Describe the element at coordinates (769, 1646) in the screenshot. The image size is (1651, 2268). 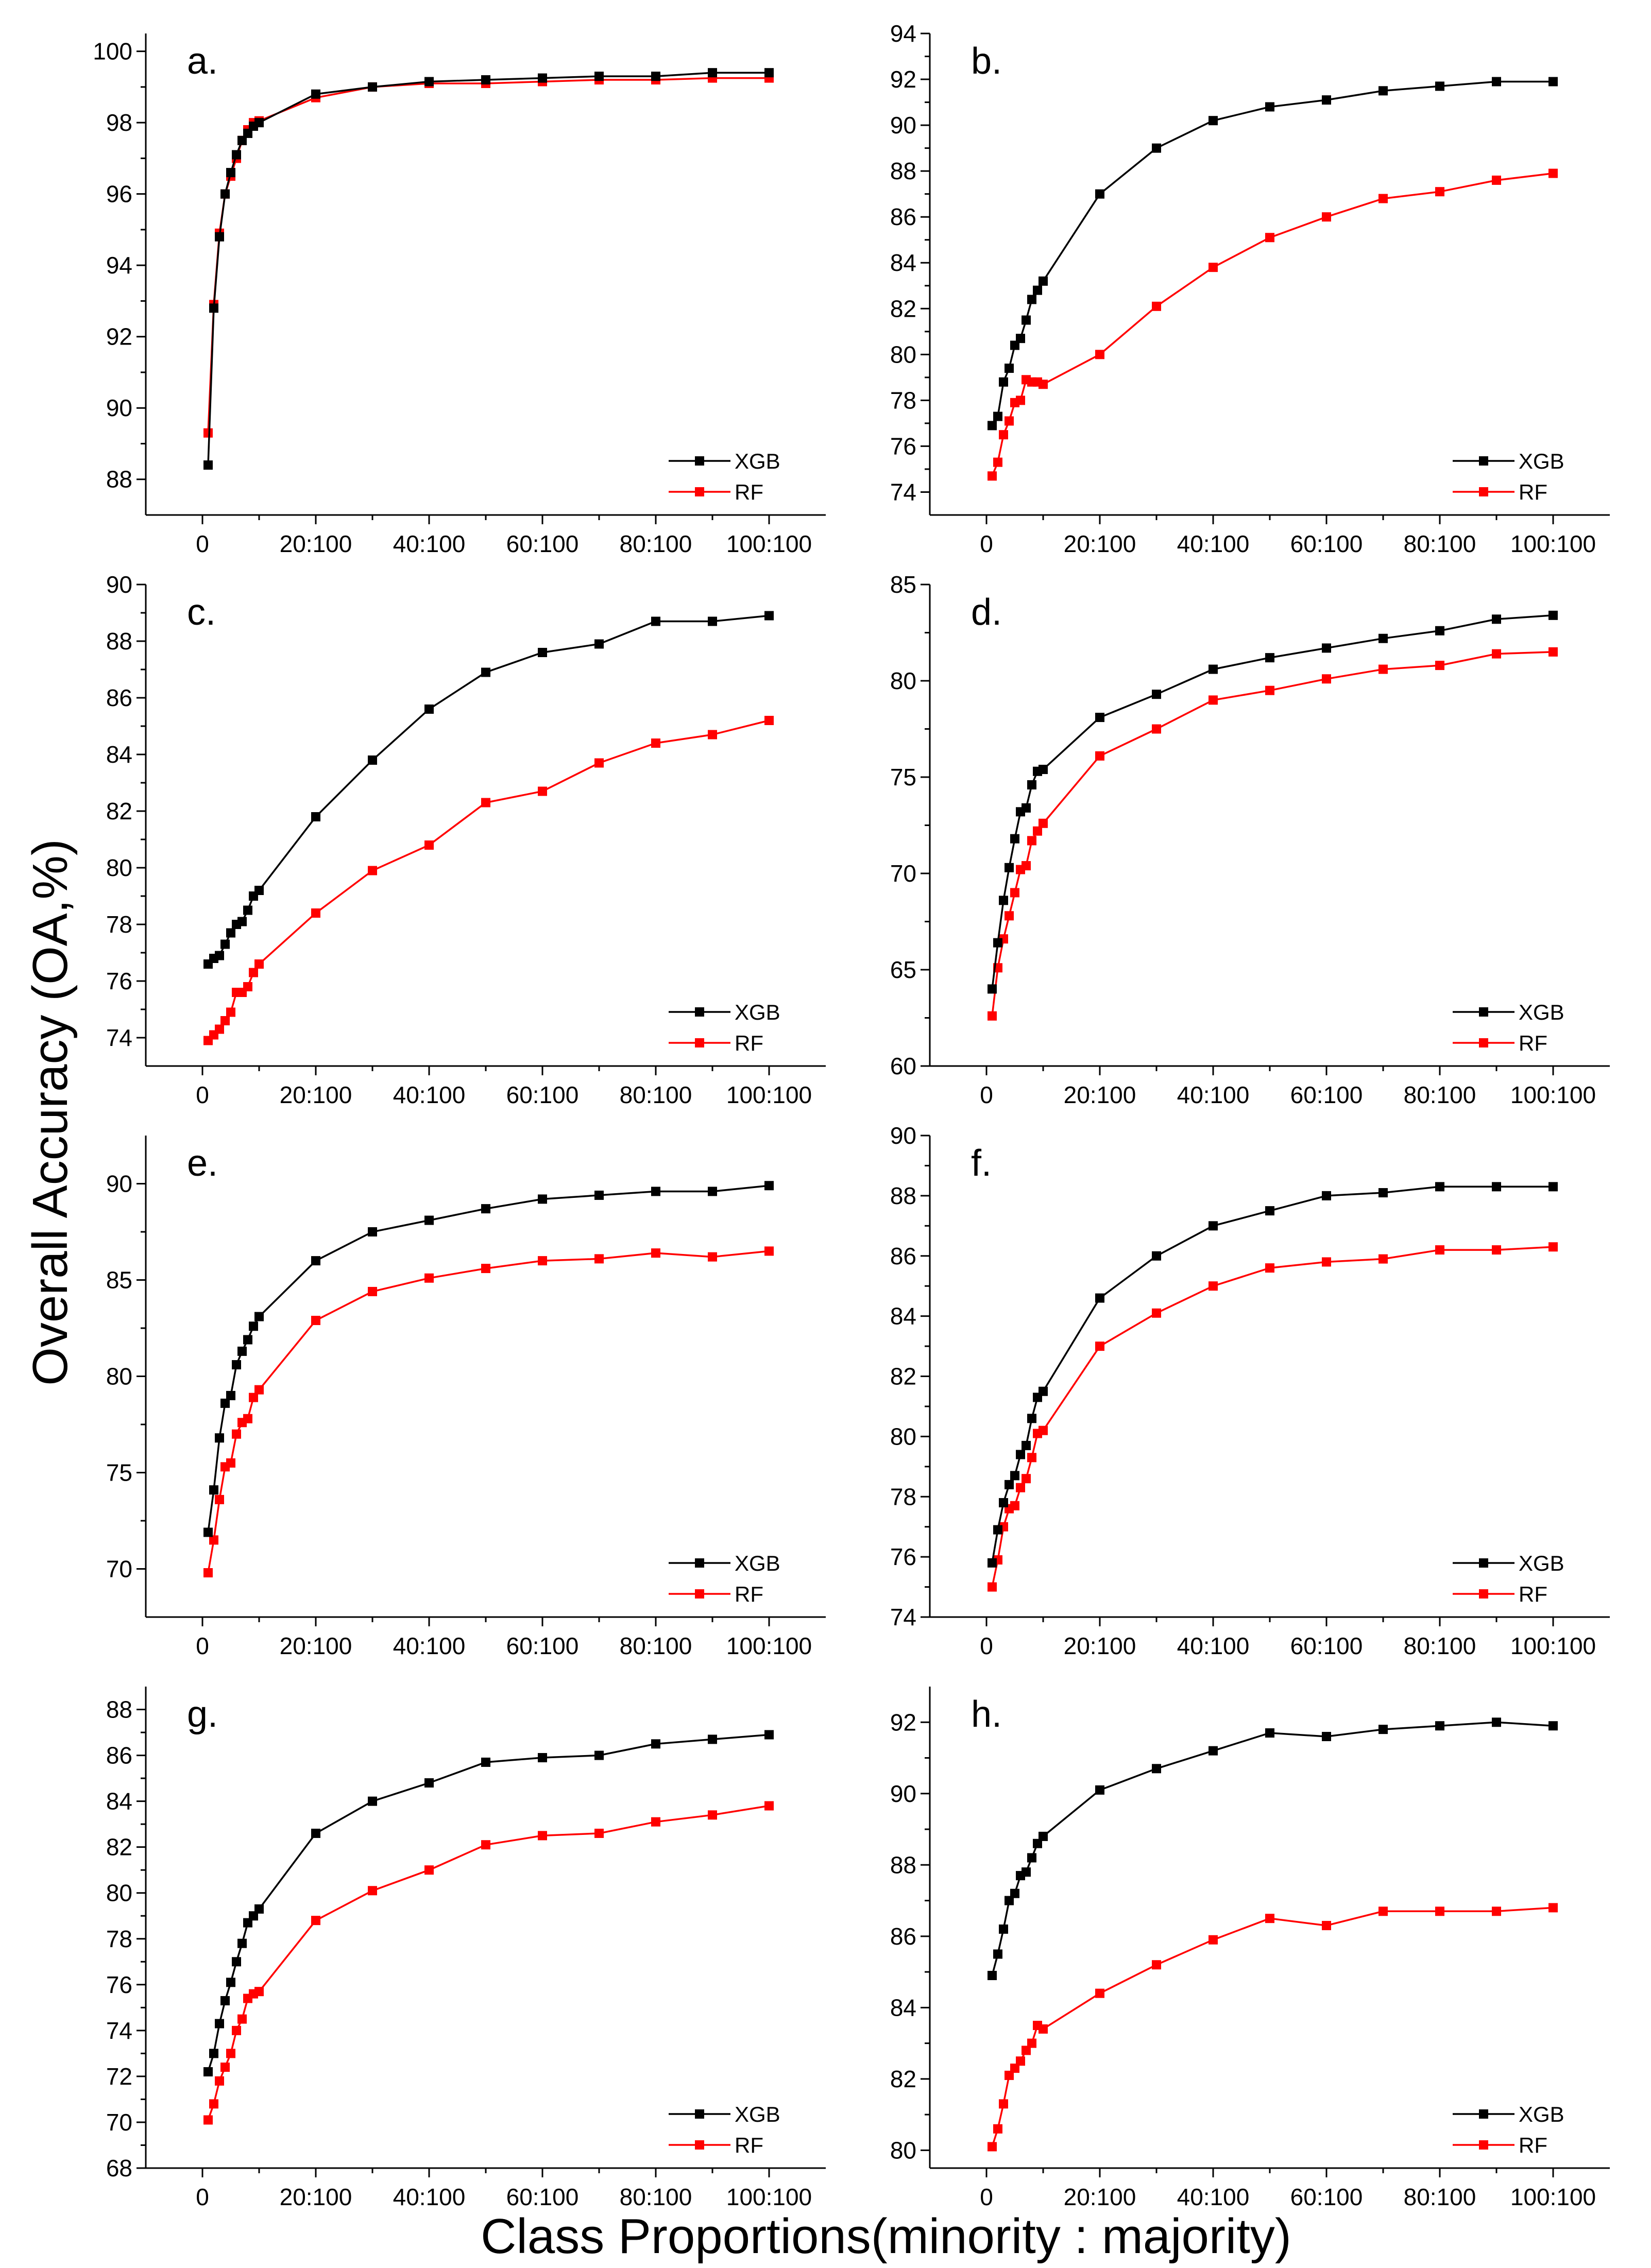
I see `panel-e-x-tick-label: 100:100` at that location.